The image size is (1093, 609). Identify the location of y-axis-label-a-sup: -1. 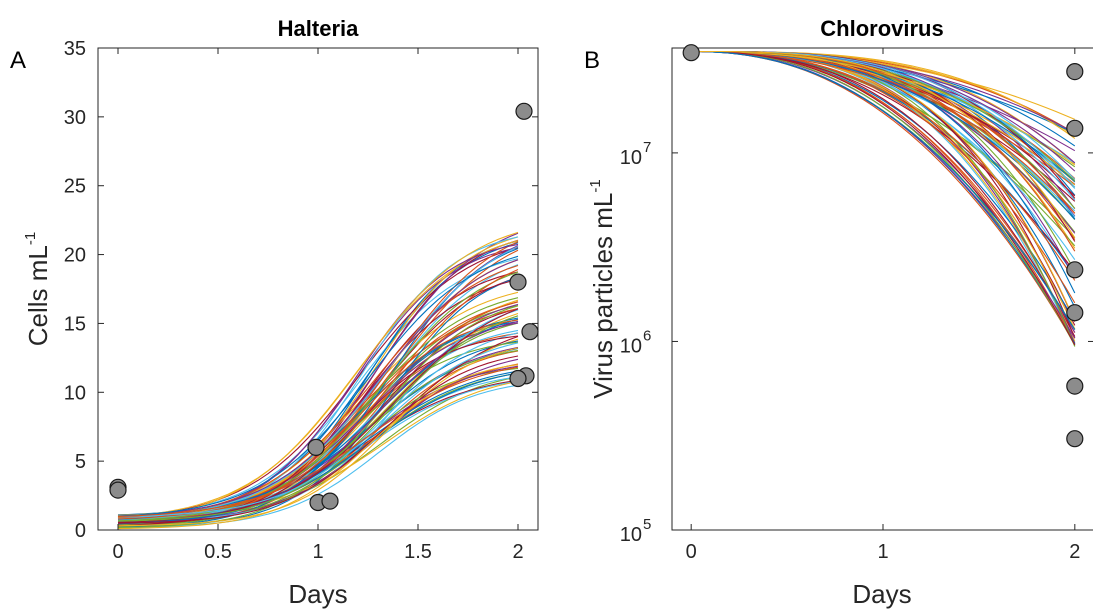
(30, 238).